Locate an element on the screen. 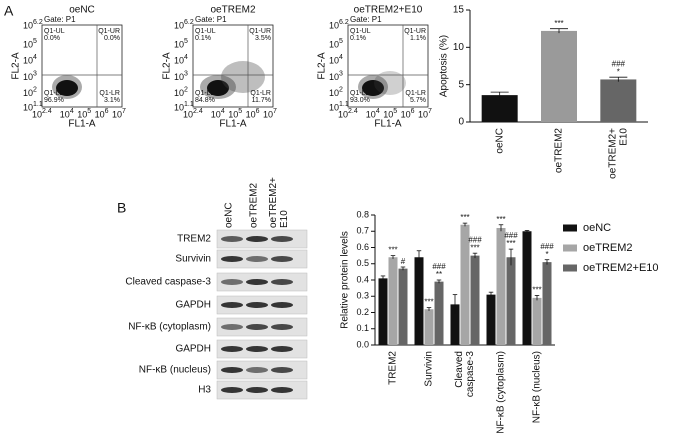 This screenshot has height=439, width=677. column-label: oeNC is located at coordinates (229, 215).